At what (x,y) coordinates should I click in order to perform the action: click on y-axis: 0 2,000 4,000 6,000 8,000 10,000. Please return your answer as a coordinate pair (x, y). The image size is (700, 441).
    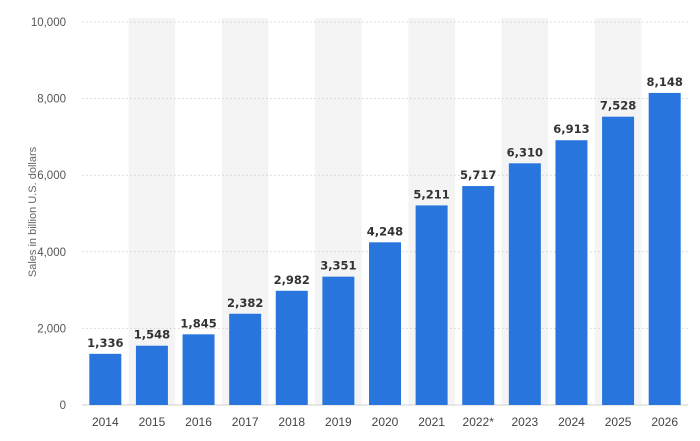
    Looking at the image, I should click on (48, 214).